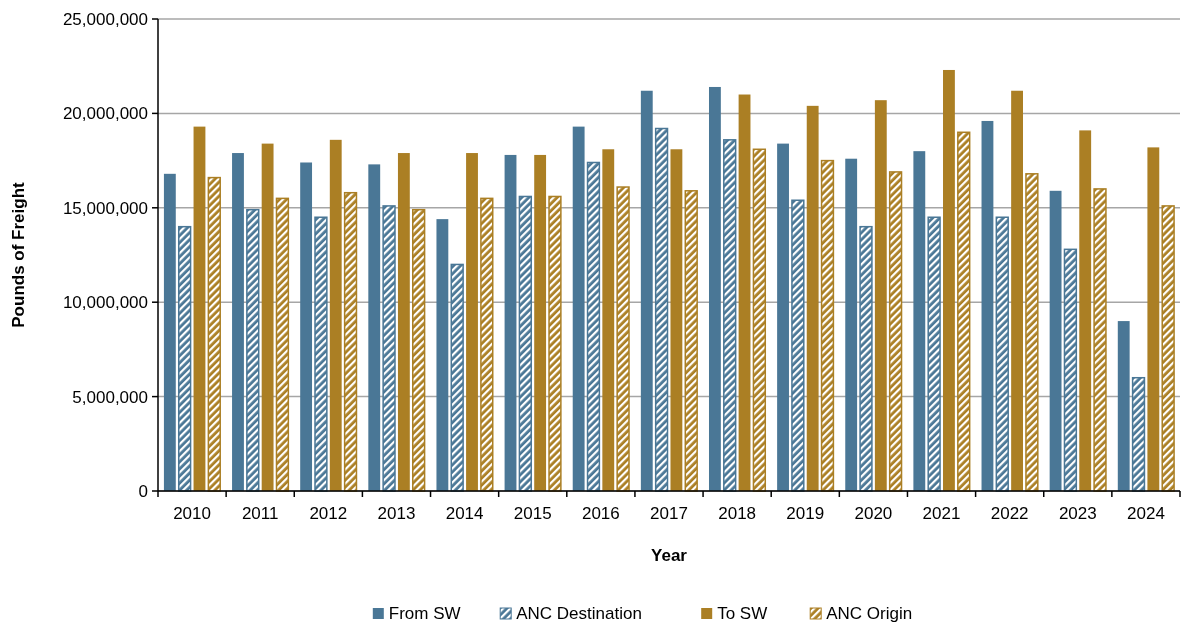 The image size is (1186, 631). Describe the element at coordinates (869, 613) in the screenshot. I see `legend-label: ANC Origin` at that location.